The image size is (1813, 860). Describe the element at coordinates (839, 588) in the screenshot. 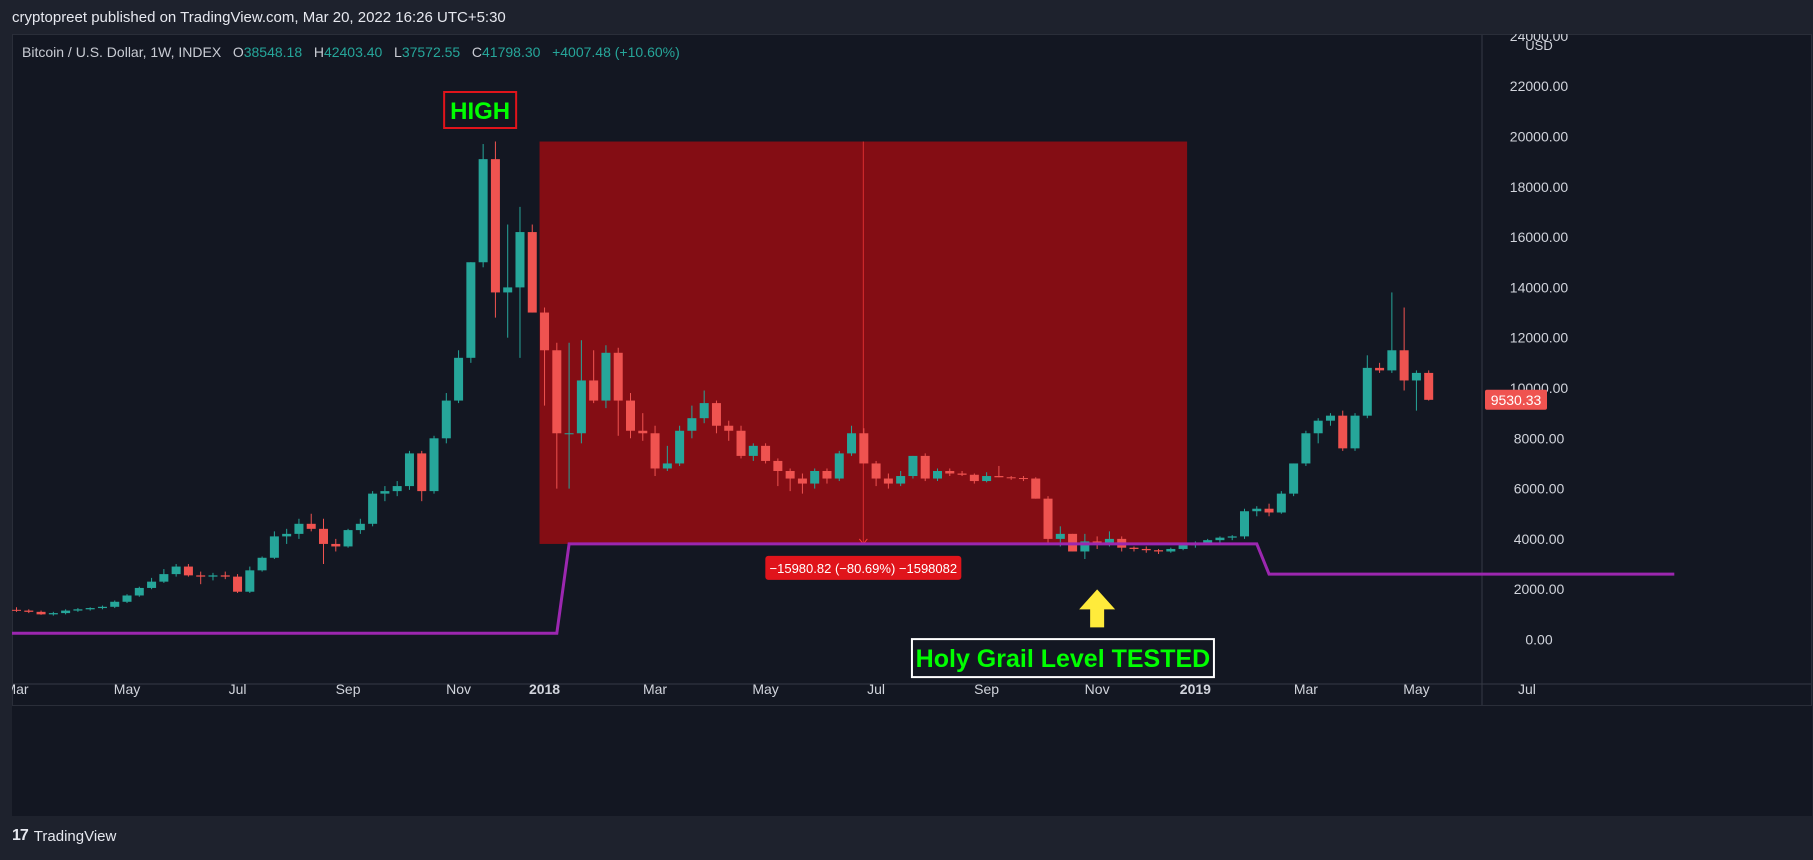

I see `support-line-layer` at that location.